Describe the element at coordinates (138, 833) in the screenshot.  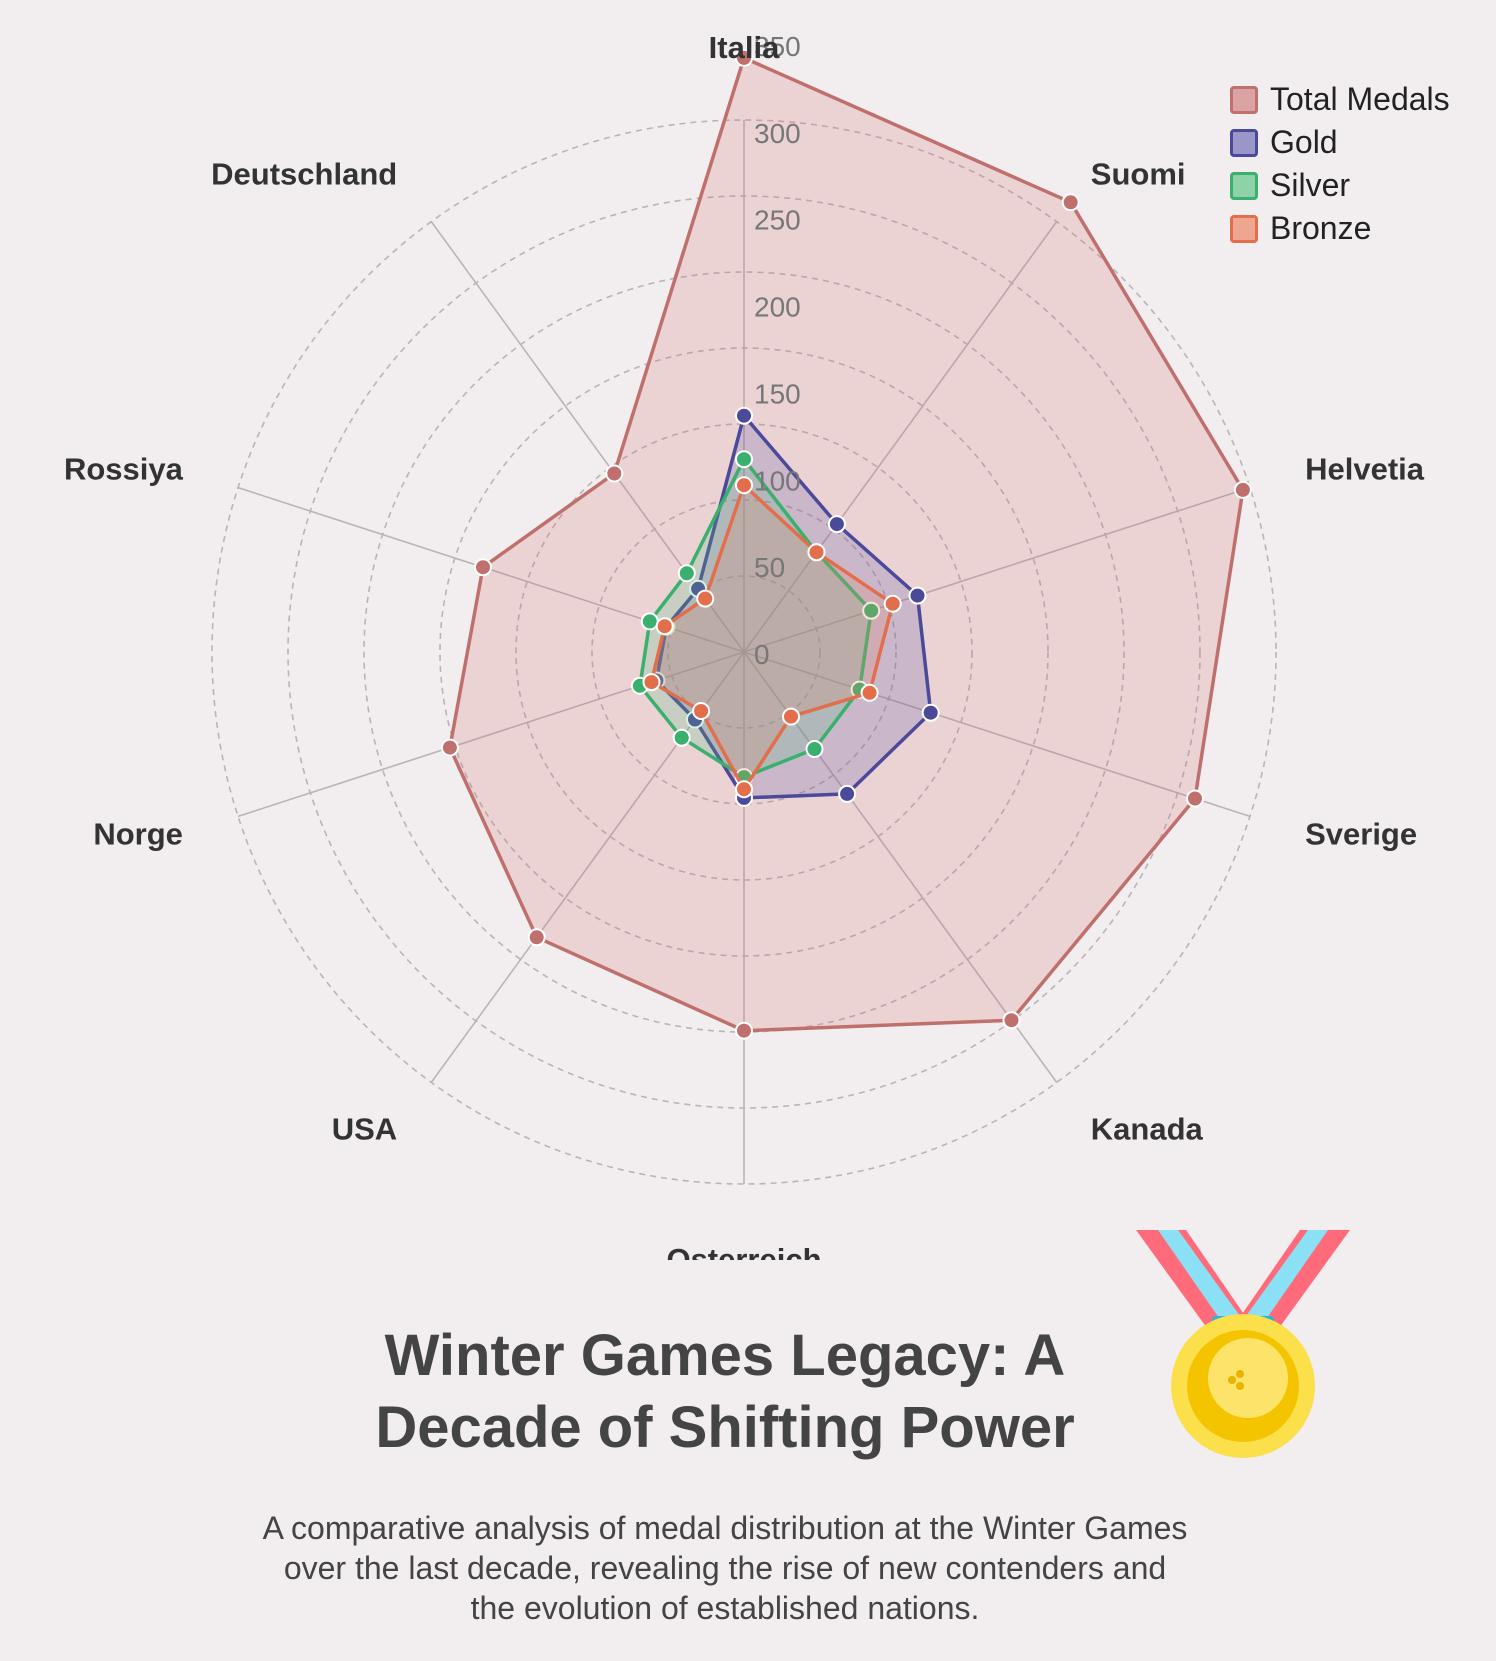
I see `axis-label-norge: Norge` at that location.